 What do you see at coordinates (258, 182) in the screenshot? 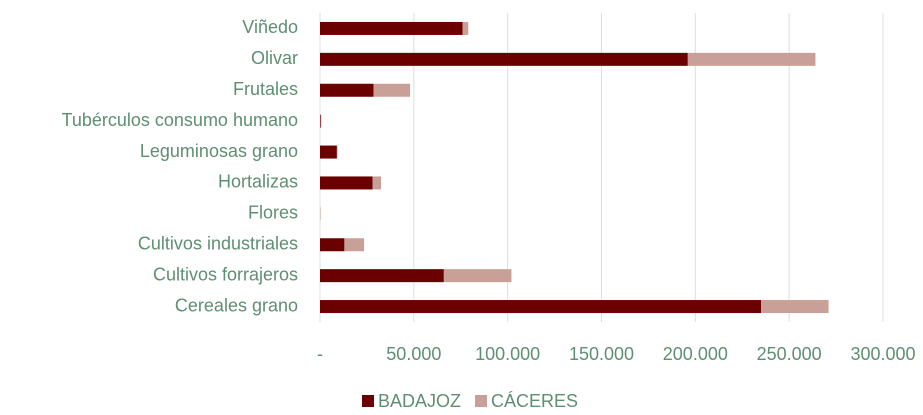
I see `y-tick-label: Hortalizas` at bounding box center [258, 182].